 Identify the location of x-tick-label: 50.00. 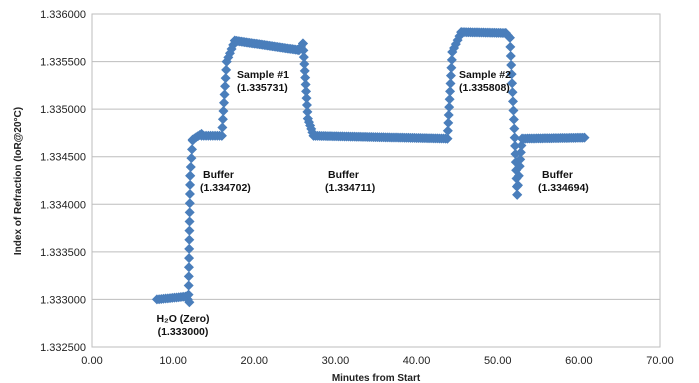
(498, 361).